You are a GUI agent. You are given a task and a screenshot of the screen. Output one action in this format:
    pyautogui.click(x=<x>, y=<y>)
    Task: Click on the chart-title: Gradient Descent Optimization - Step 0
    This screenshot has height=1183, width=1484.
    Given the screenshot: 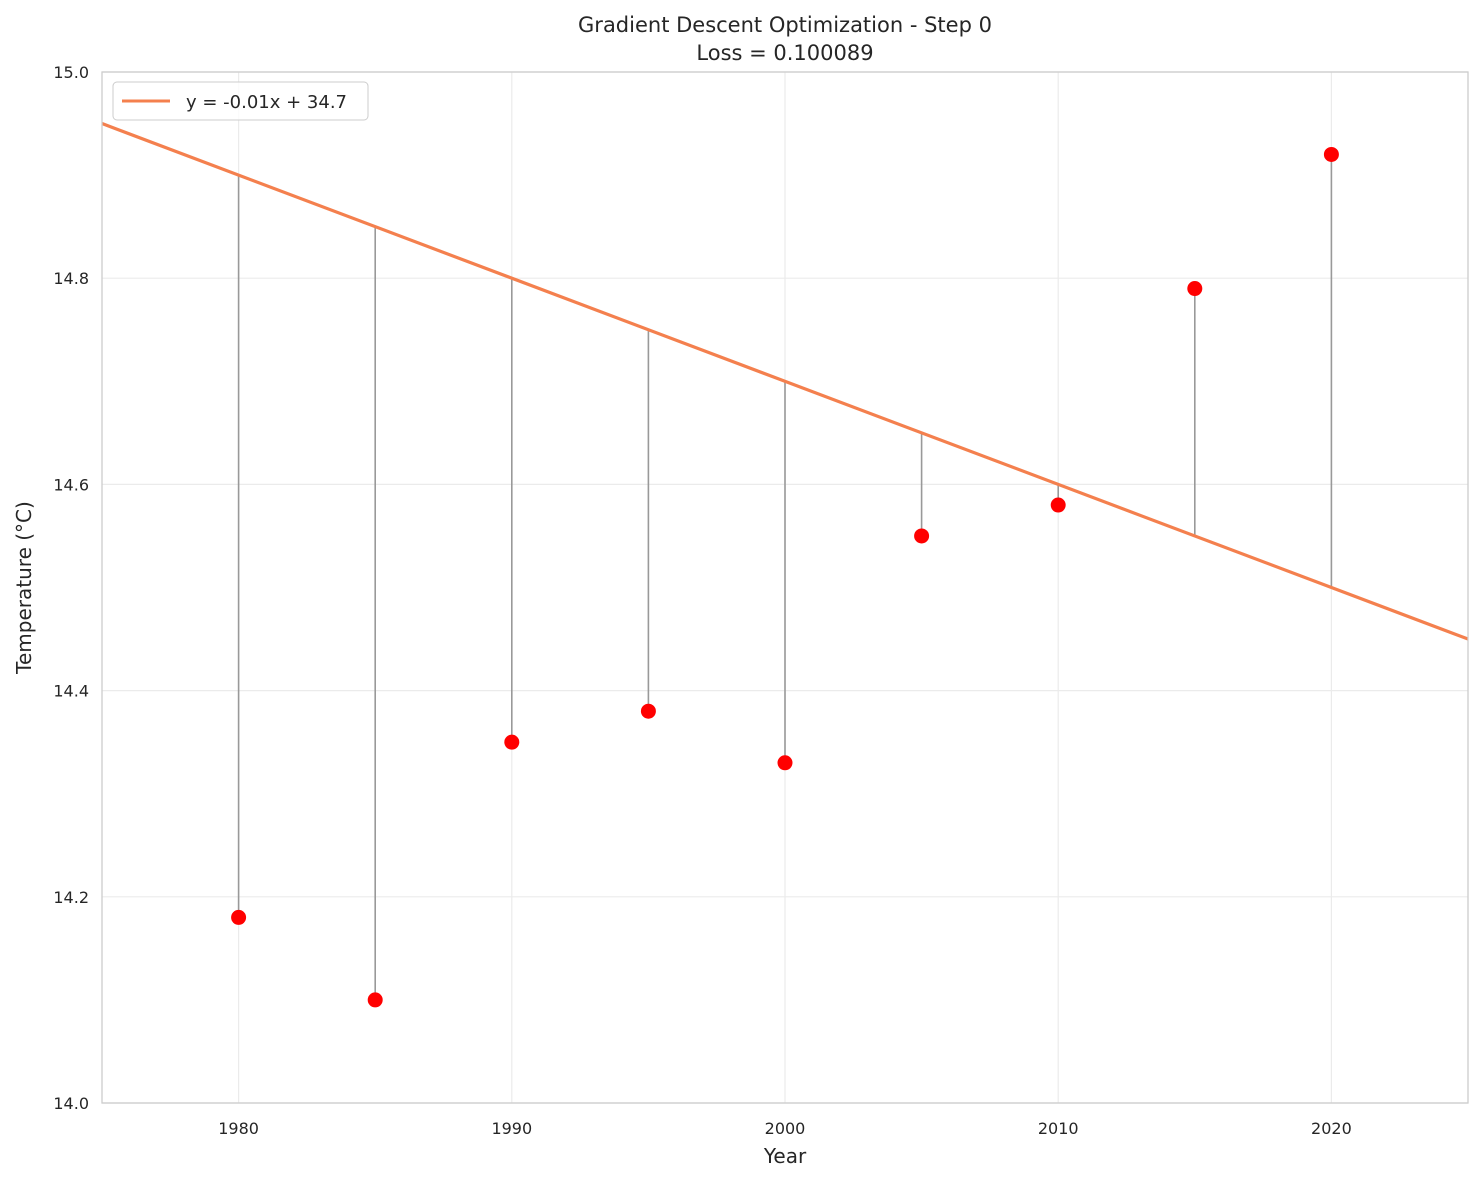 What is the action you would take?
    pyautogui.click(x=785, y=25)
    